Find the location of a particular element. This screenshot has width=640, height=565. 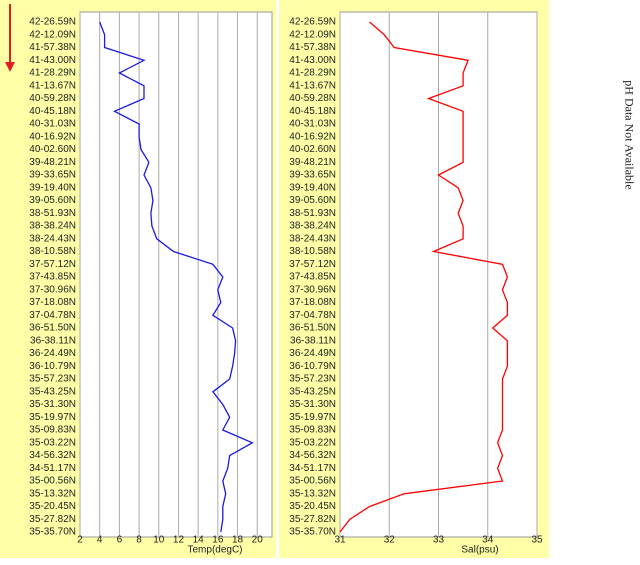

y-tick-label: 38-10.58N is located at coordinates (52, 251).